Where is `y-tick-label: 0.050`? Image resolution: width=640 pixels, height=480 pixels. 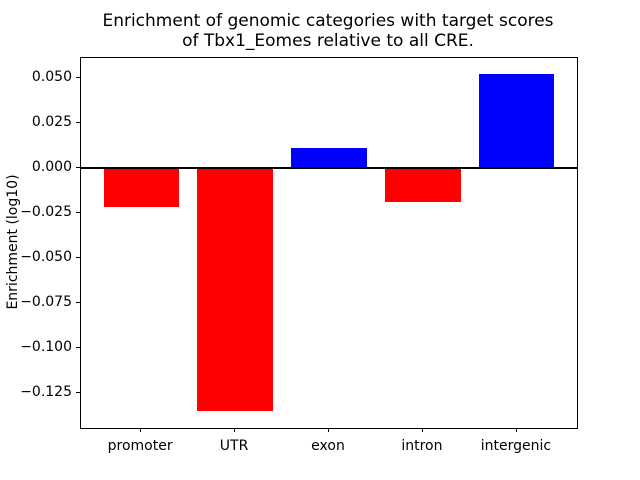 y-tick-label: 0.050 is located at coordinates (51, 76).